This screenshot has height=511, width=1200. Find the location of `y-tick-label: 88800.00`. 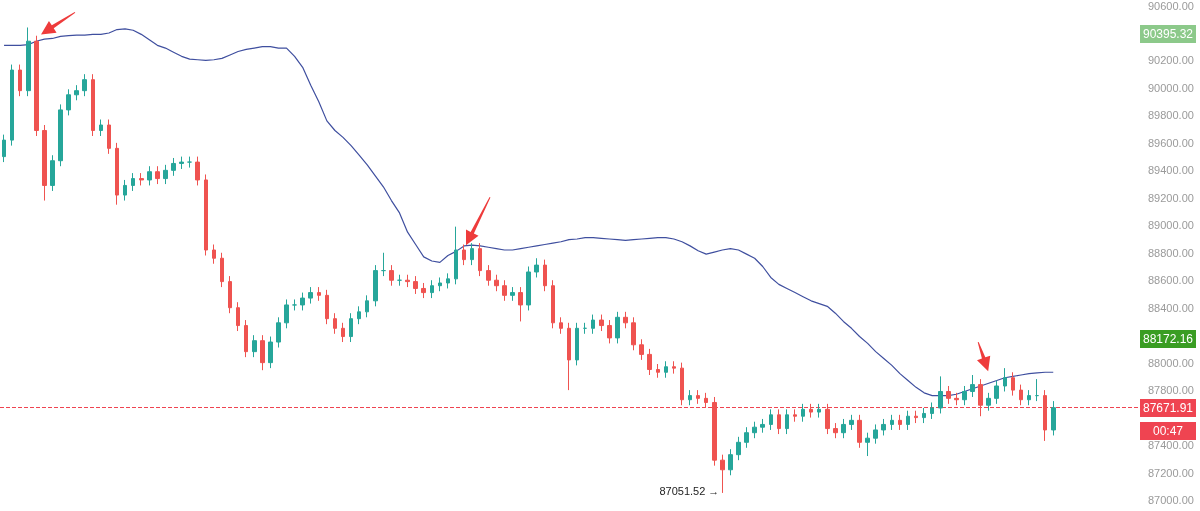

y-tick-label: 88800.00 is located at coordinates (1171, 252).